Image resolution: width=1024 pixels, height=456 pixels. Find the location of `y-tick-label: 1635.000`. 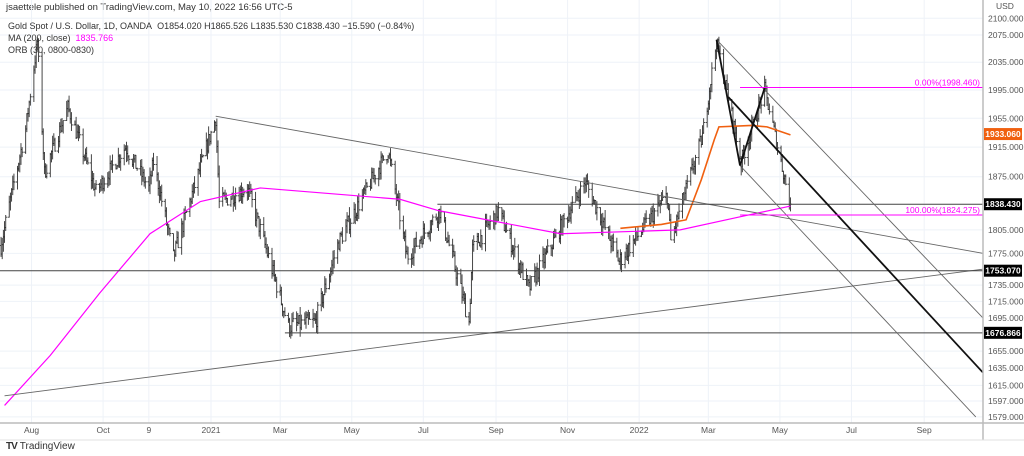

y-tick-label: 1635.000 is located at coordinates (1006, 368).